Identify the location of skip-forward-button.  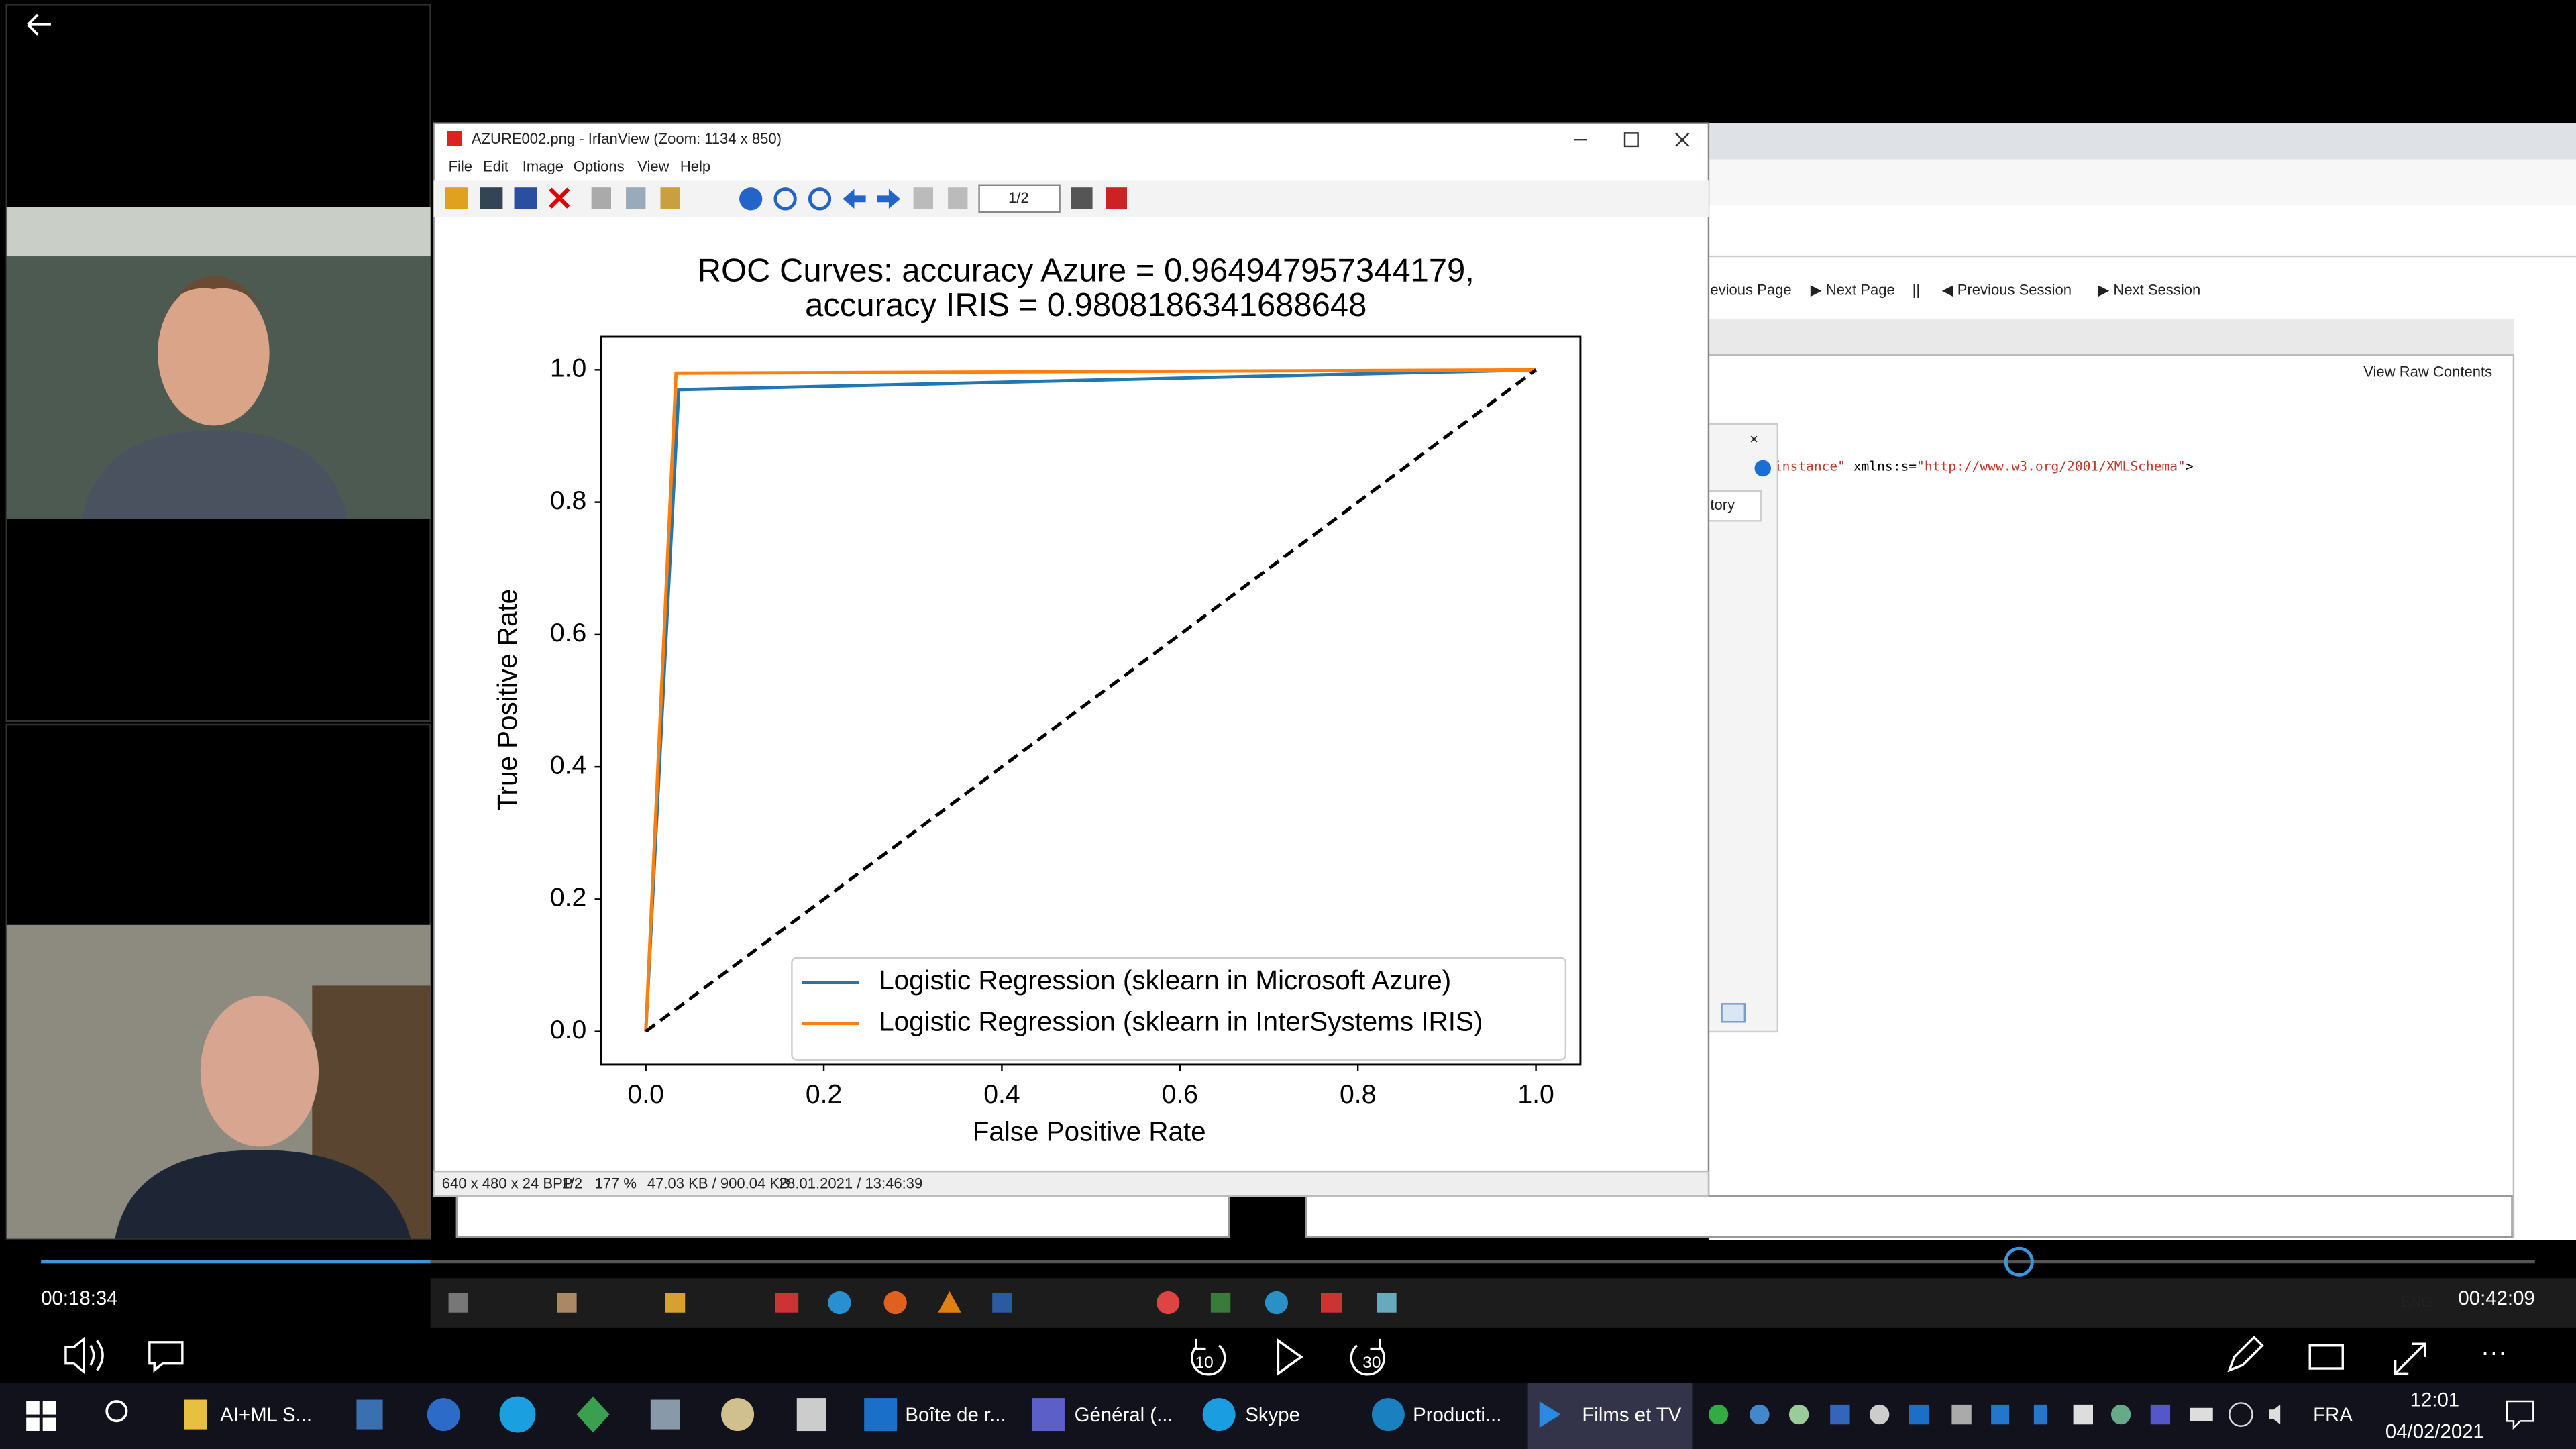
(1367, 1357).